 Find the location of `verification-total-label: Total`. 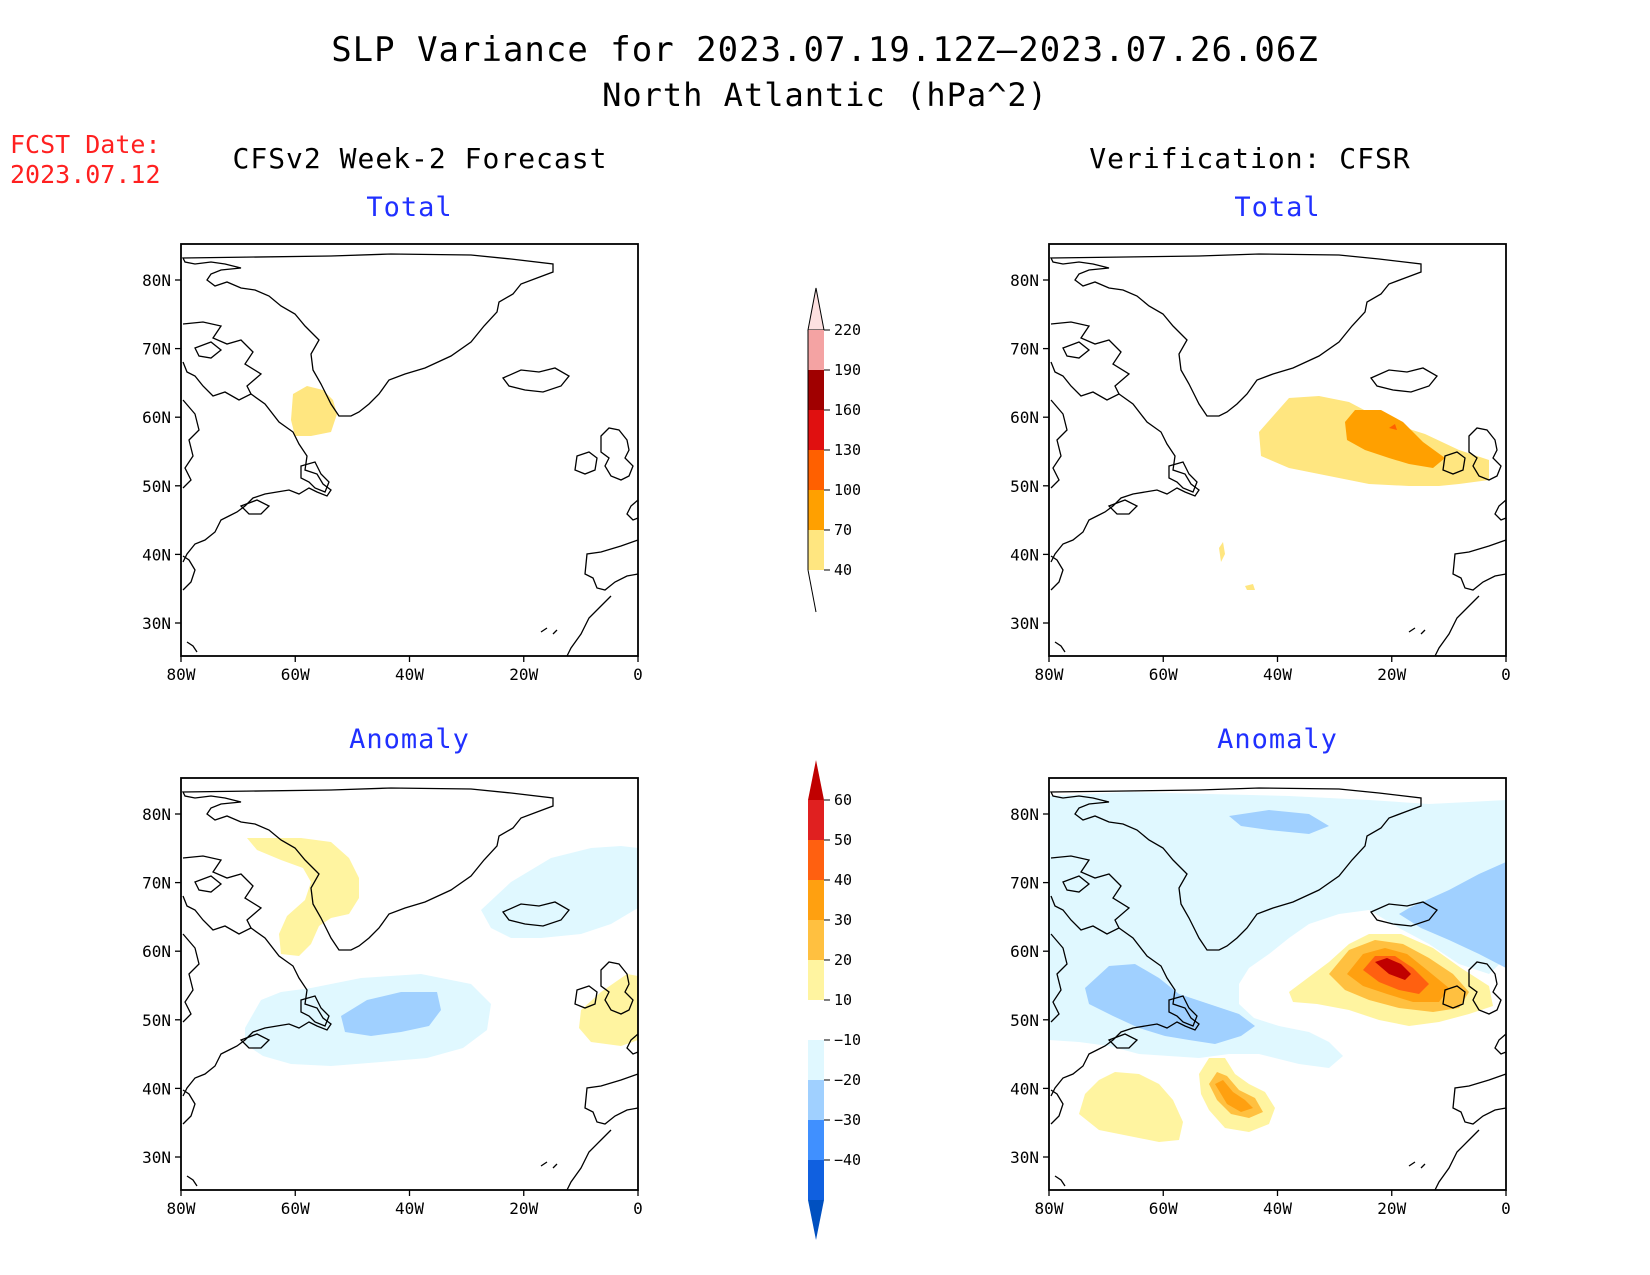

verification-total-label: Total is located at coordinates (1277, 207).